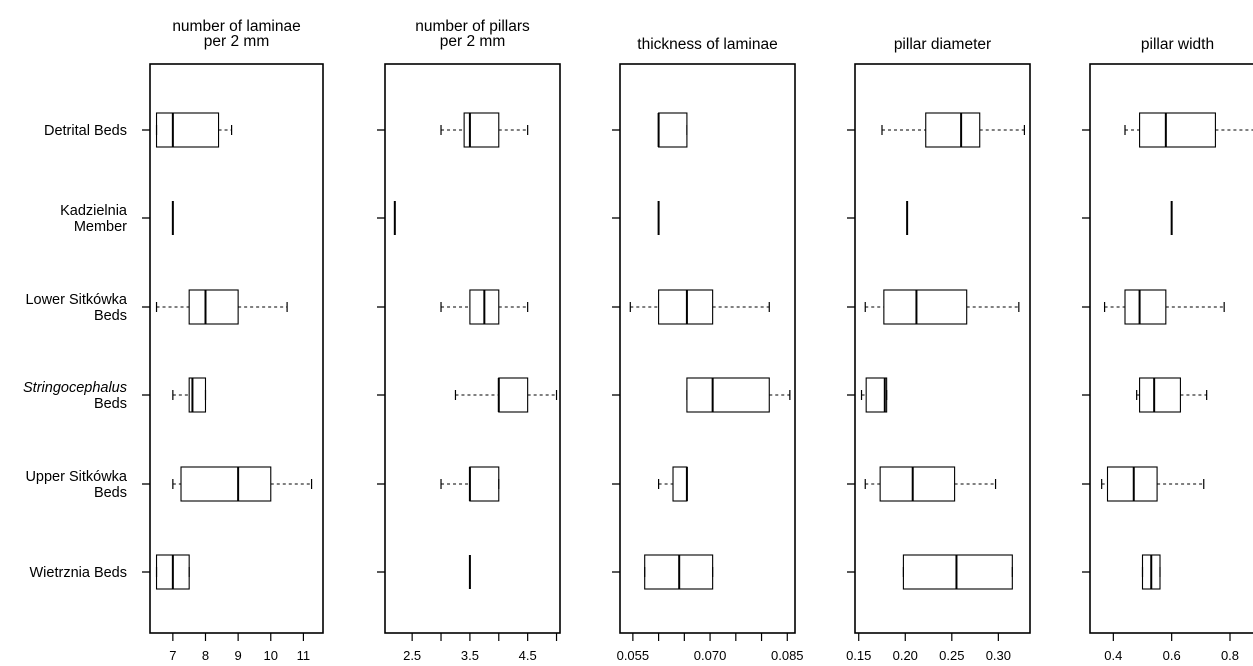 This screenshot has width=1253, height=666. What do you see at coordinates (76, 477) in the screenshot?
I see `category-label: Upper Sitkówka` at bounding box center [76, 477].